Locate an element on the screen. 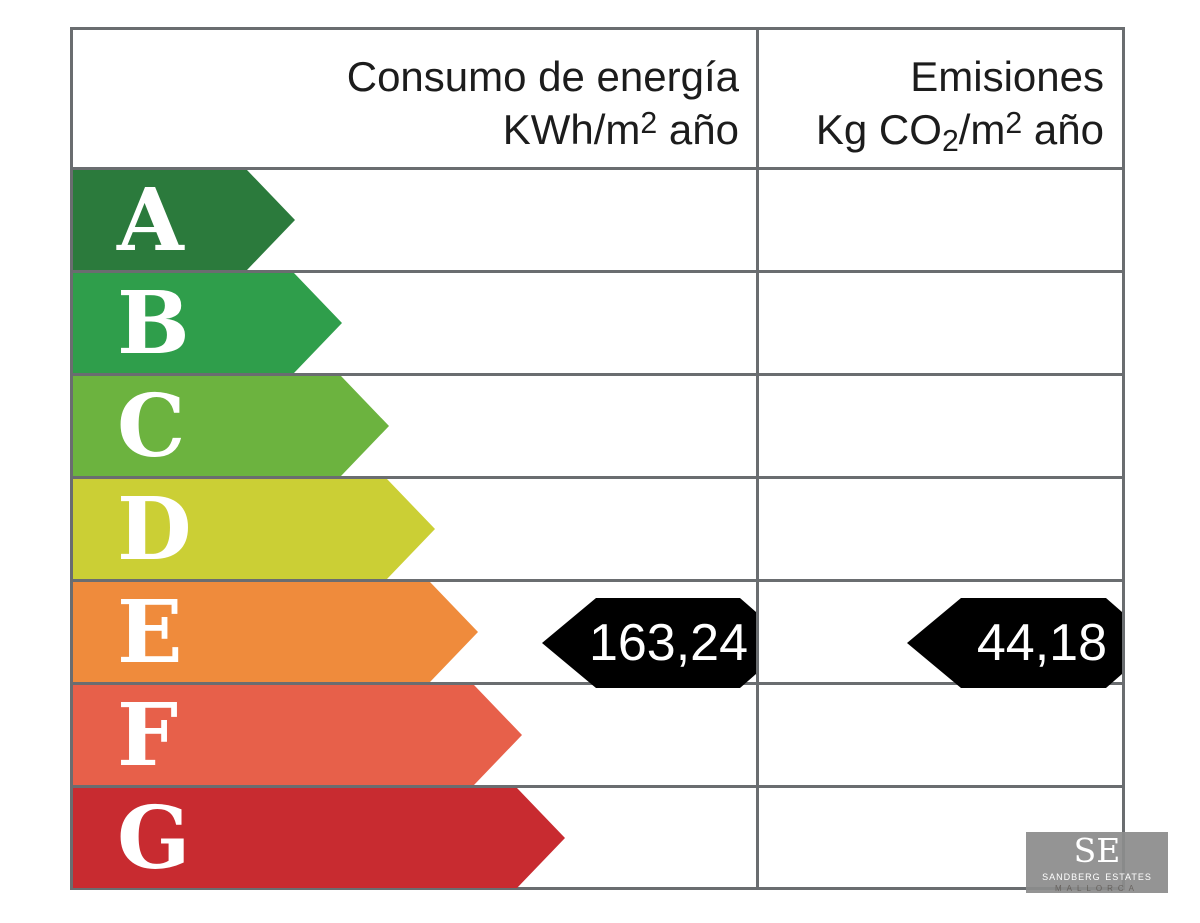 The height and width of the screenshot is (923, 1200). watermark-logo: SE Sandberg Estates Mallorca is located at coordinates (1097, 862).